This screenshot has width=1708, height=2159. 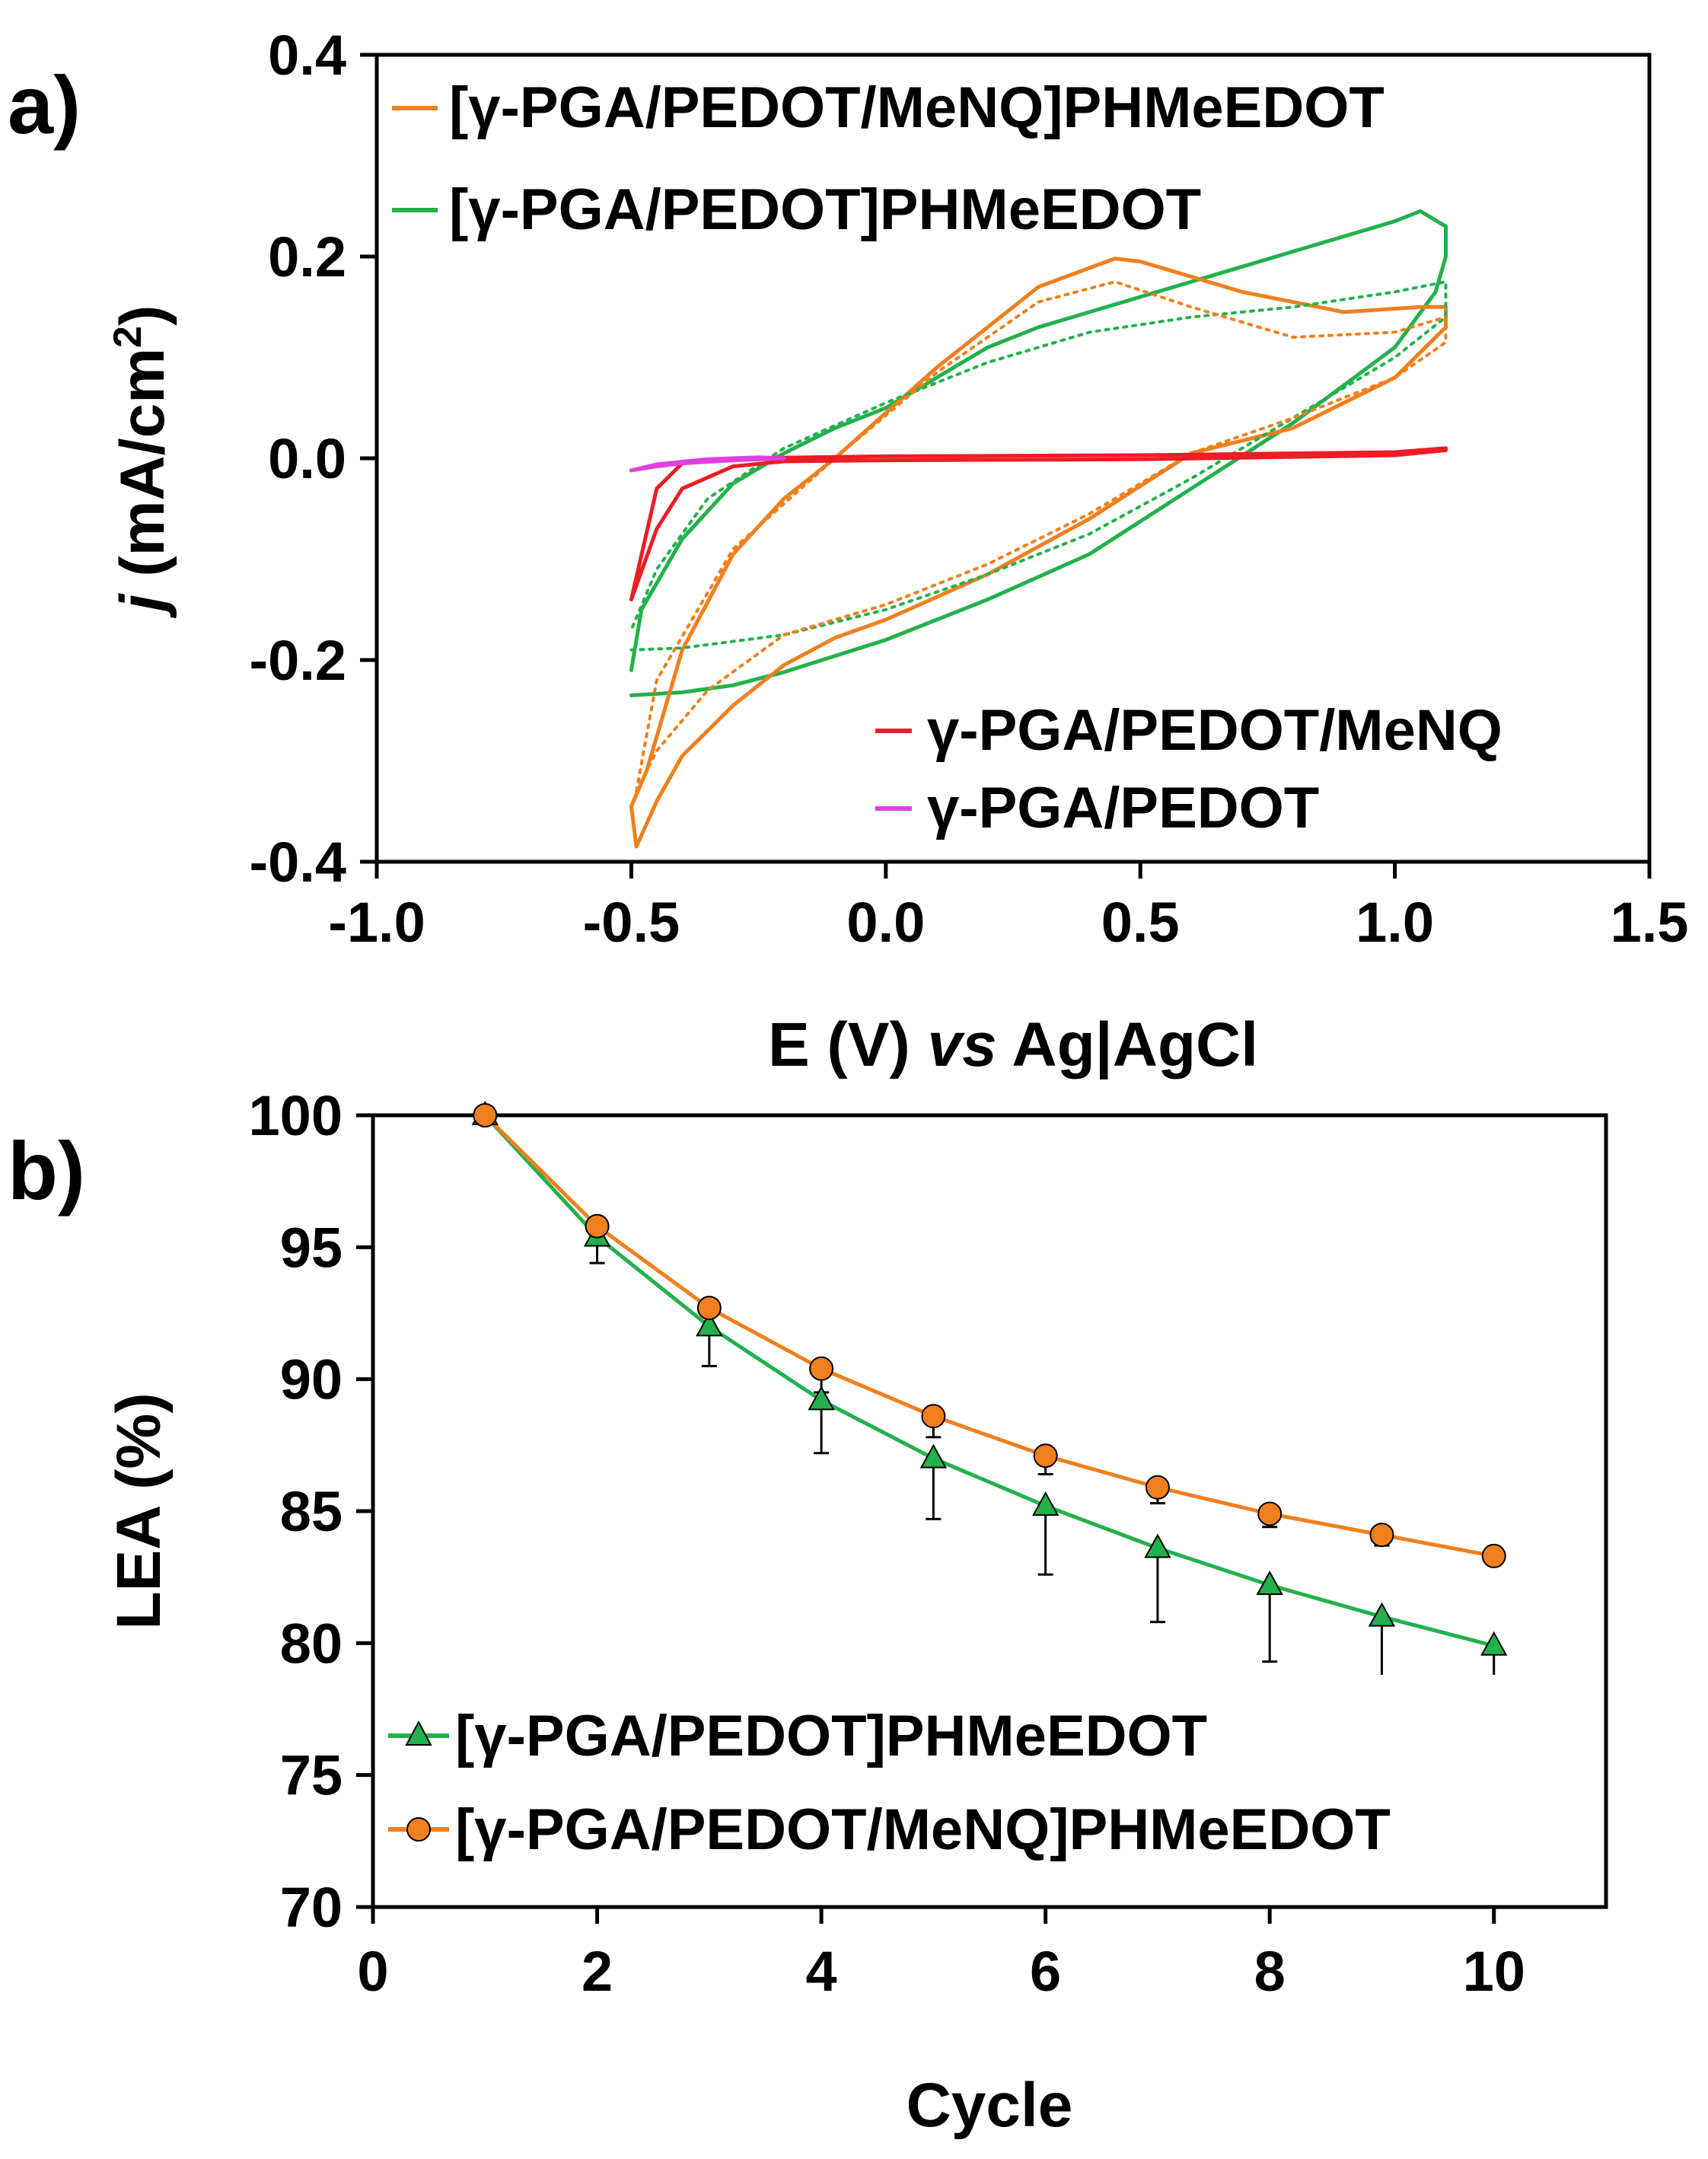 I want to click on panel-b-x-axis-title: Cycle, so click(x=990, y=2105).